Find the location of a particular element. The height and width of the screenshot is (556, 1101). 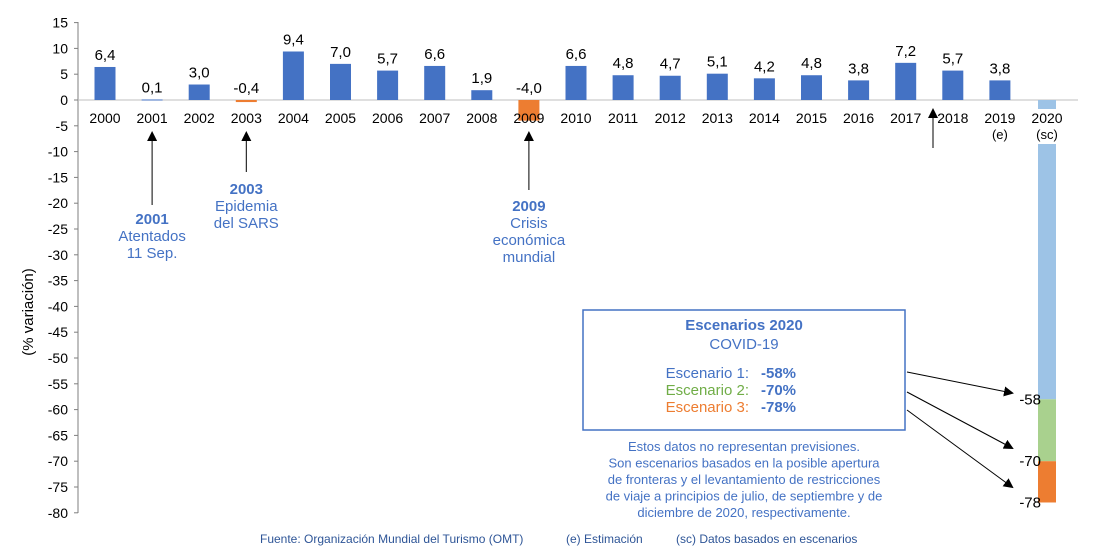

bar-2018 is located at coordinates (953, 85).